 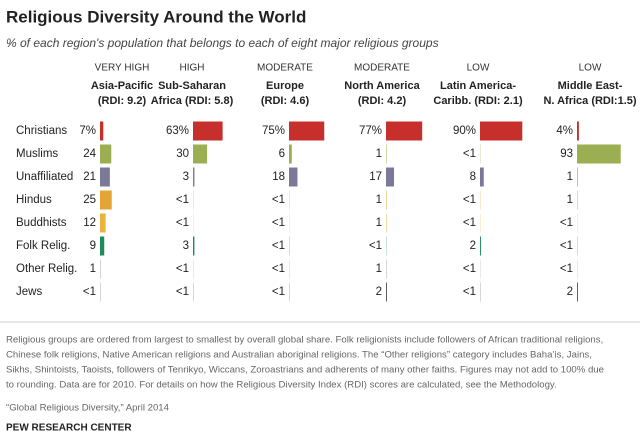 I want to click on value-label: 18, so click(x=278, y=177).